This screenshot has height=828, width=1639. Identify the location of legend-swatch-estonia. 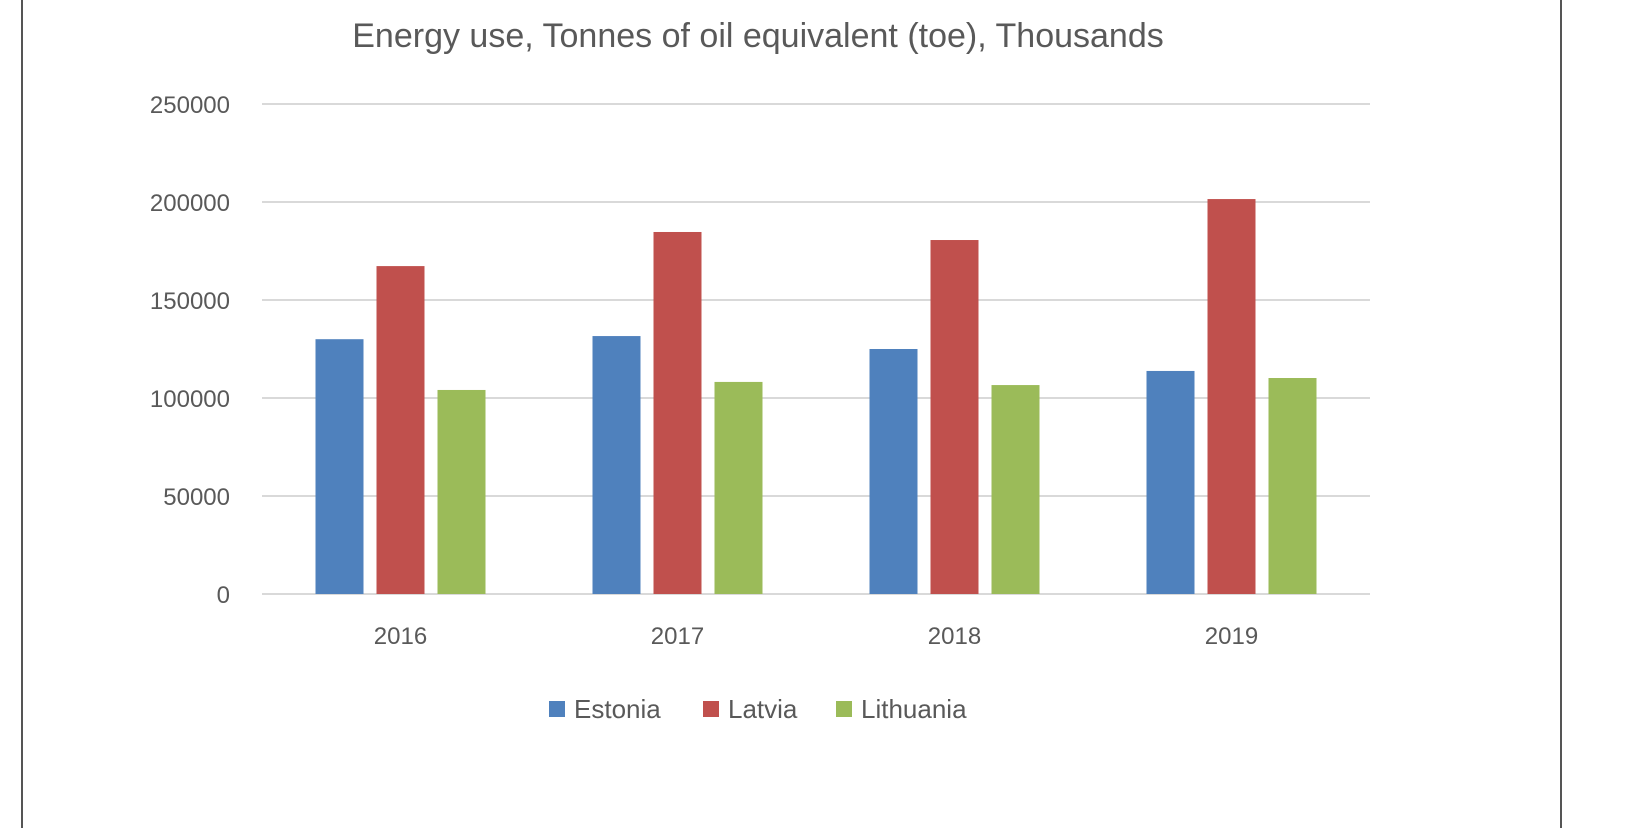
(557, 709).